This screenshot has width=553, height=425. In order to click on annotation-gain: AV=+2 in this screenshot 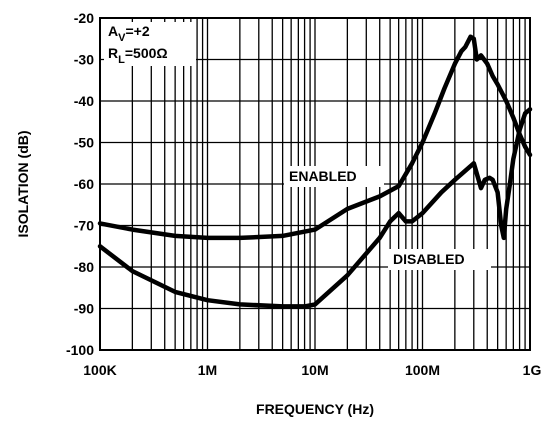, I will do `click(129, 33)`.